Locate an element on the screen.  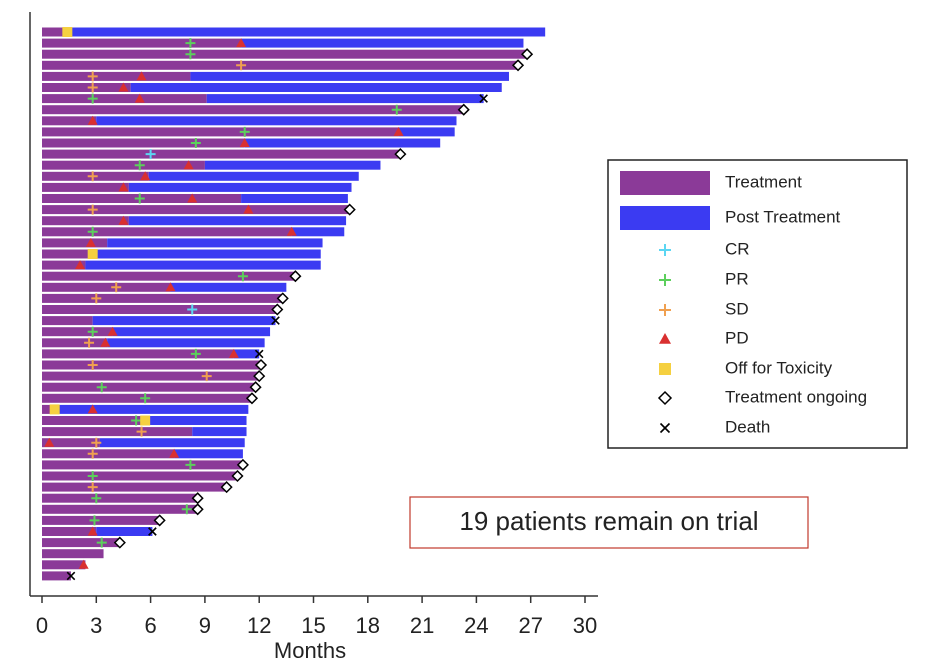
annotation-box is located at coordinates (609, 522).